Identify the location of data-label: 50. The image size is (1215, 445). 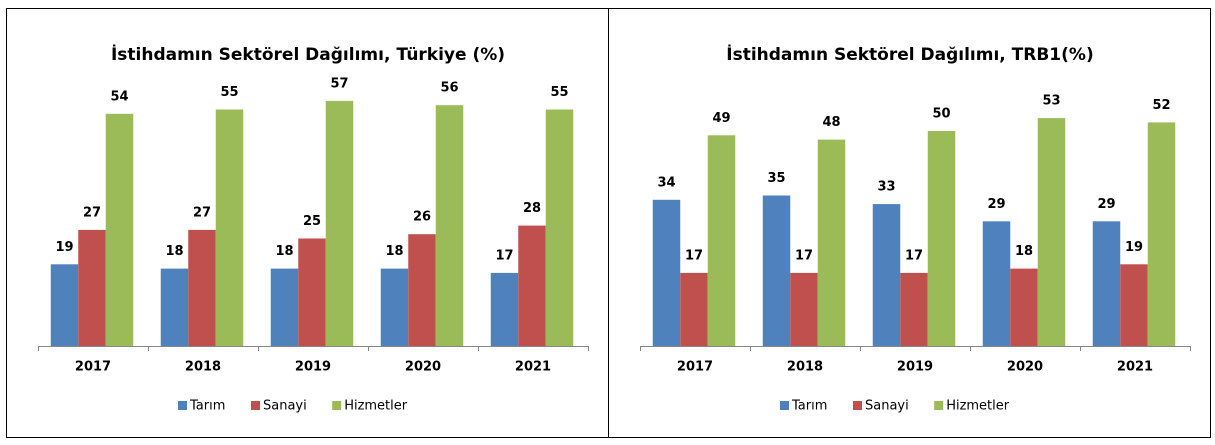
(941, 114).